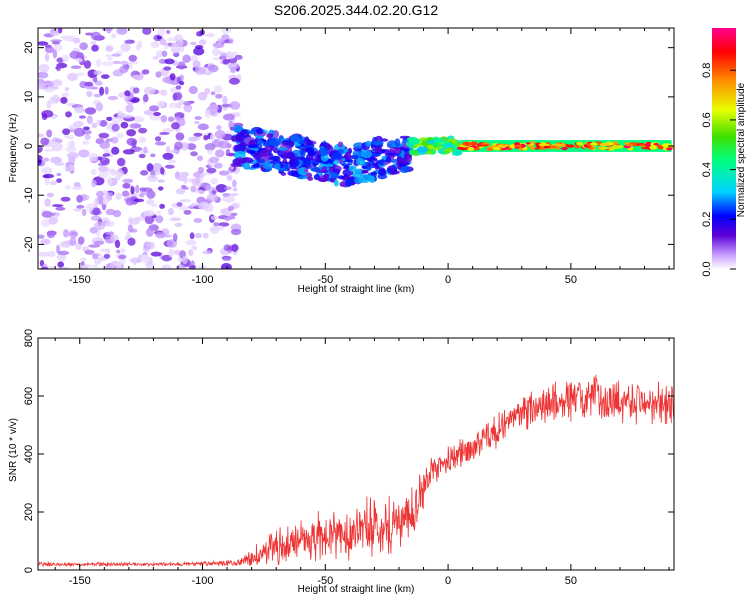  What do you see at coordinates (707, 119) in the screenshot?
I see `colorbar-tick-label: 0.6` at bounding box center [707, 119].